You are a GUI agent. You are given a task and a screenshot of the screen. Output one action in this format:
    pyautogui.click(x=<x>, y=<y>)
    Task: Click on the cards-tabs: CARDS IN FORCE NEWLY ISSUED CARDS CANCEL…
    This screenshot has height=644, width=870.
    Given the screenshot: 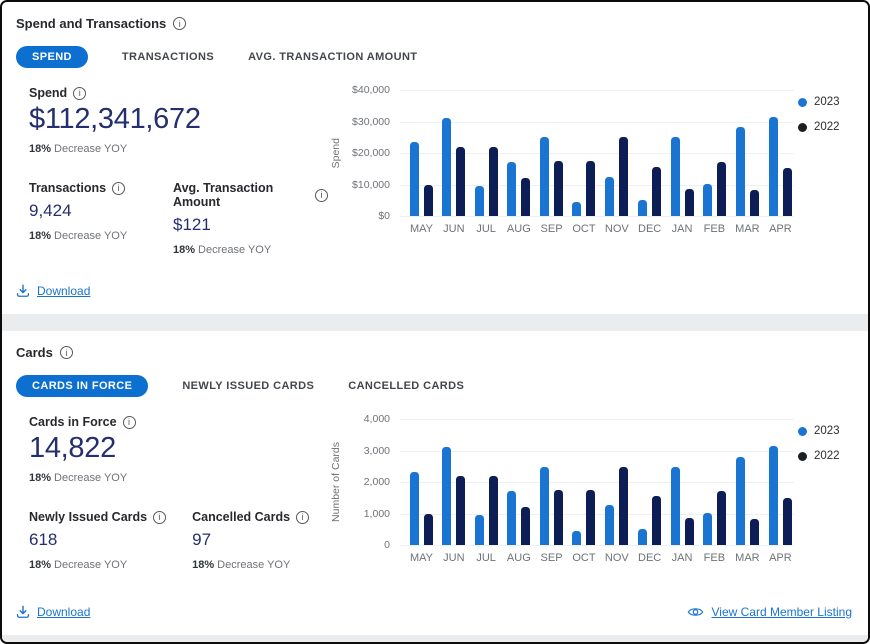 What is the action you would take?
    pyautogui.click(x=434, y=386)
    